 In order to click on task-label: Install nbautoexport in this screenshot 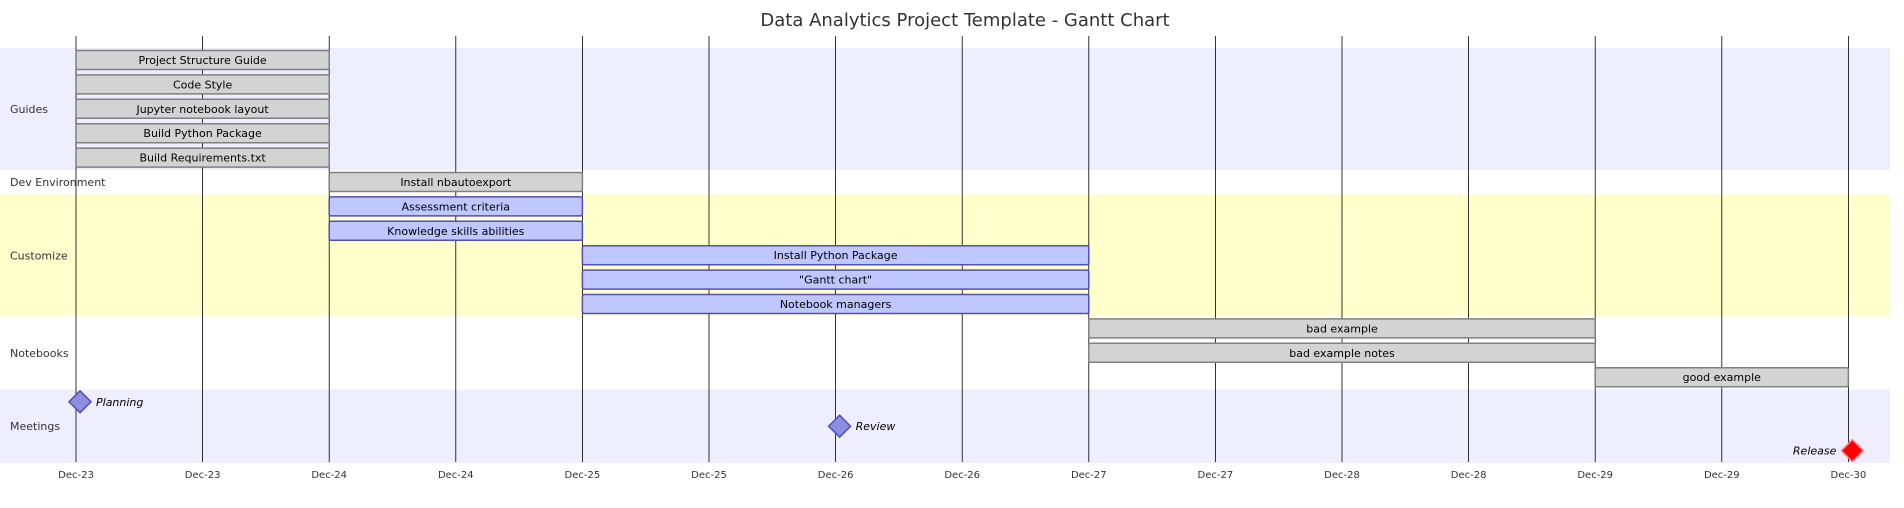, I will do `click(456, 182)`.